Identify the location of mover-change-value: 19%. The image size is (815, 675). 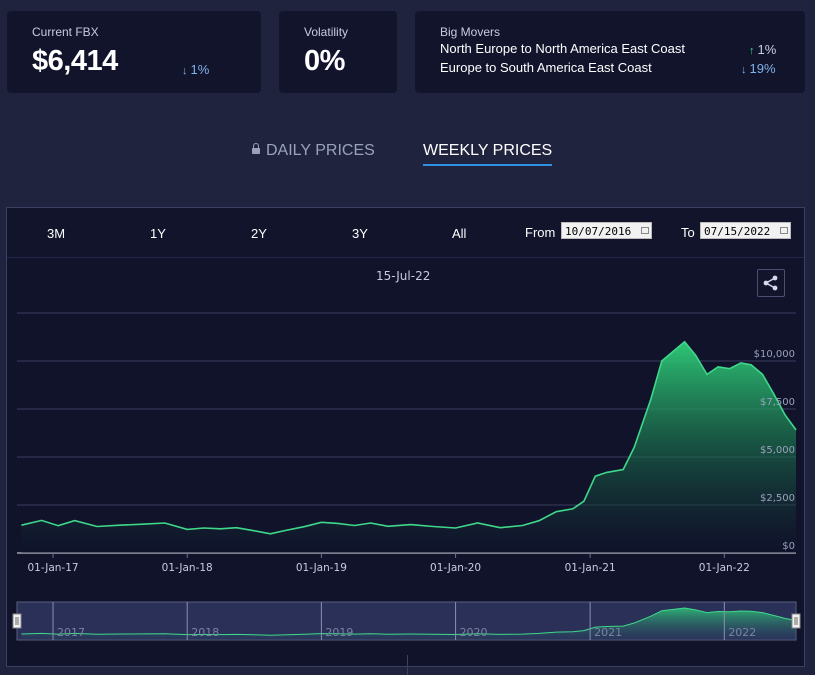
(762, 68).